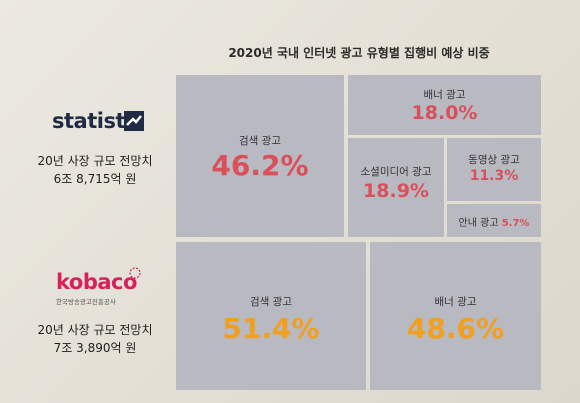 This screenshot has width=580, height=403. Describe the element at coordinates (396, 191) in the screenshot. I see `tile-value: 18.9%` at that location.